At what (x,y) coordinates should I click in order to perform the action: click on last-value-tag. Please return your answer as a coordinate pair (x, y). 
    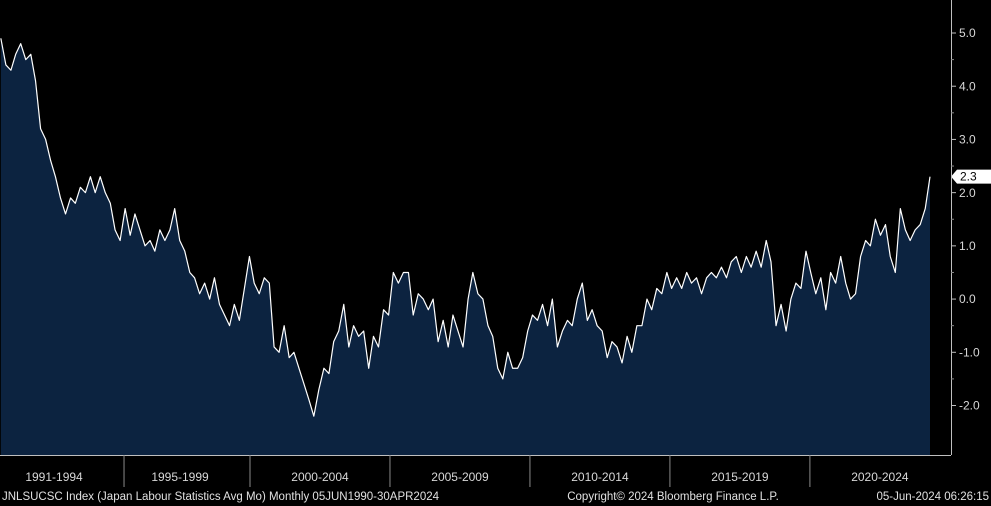
    Looking at the image, I should click on (971, 176).